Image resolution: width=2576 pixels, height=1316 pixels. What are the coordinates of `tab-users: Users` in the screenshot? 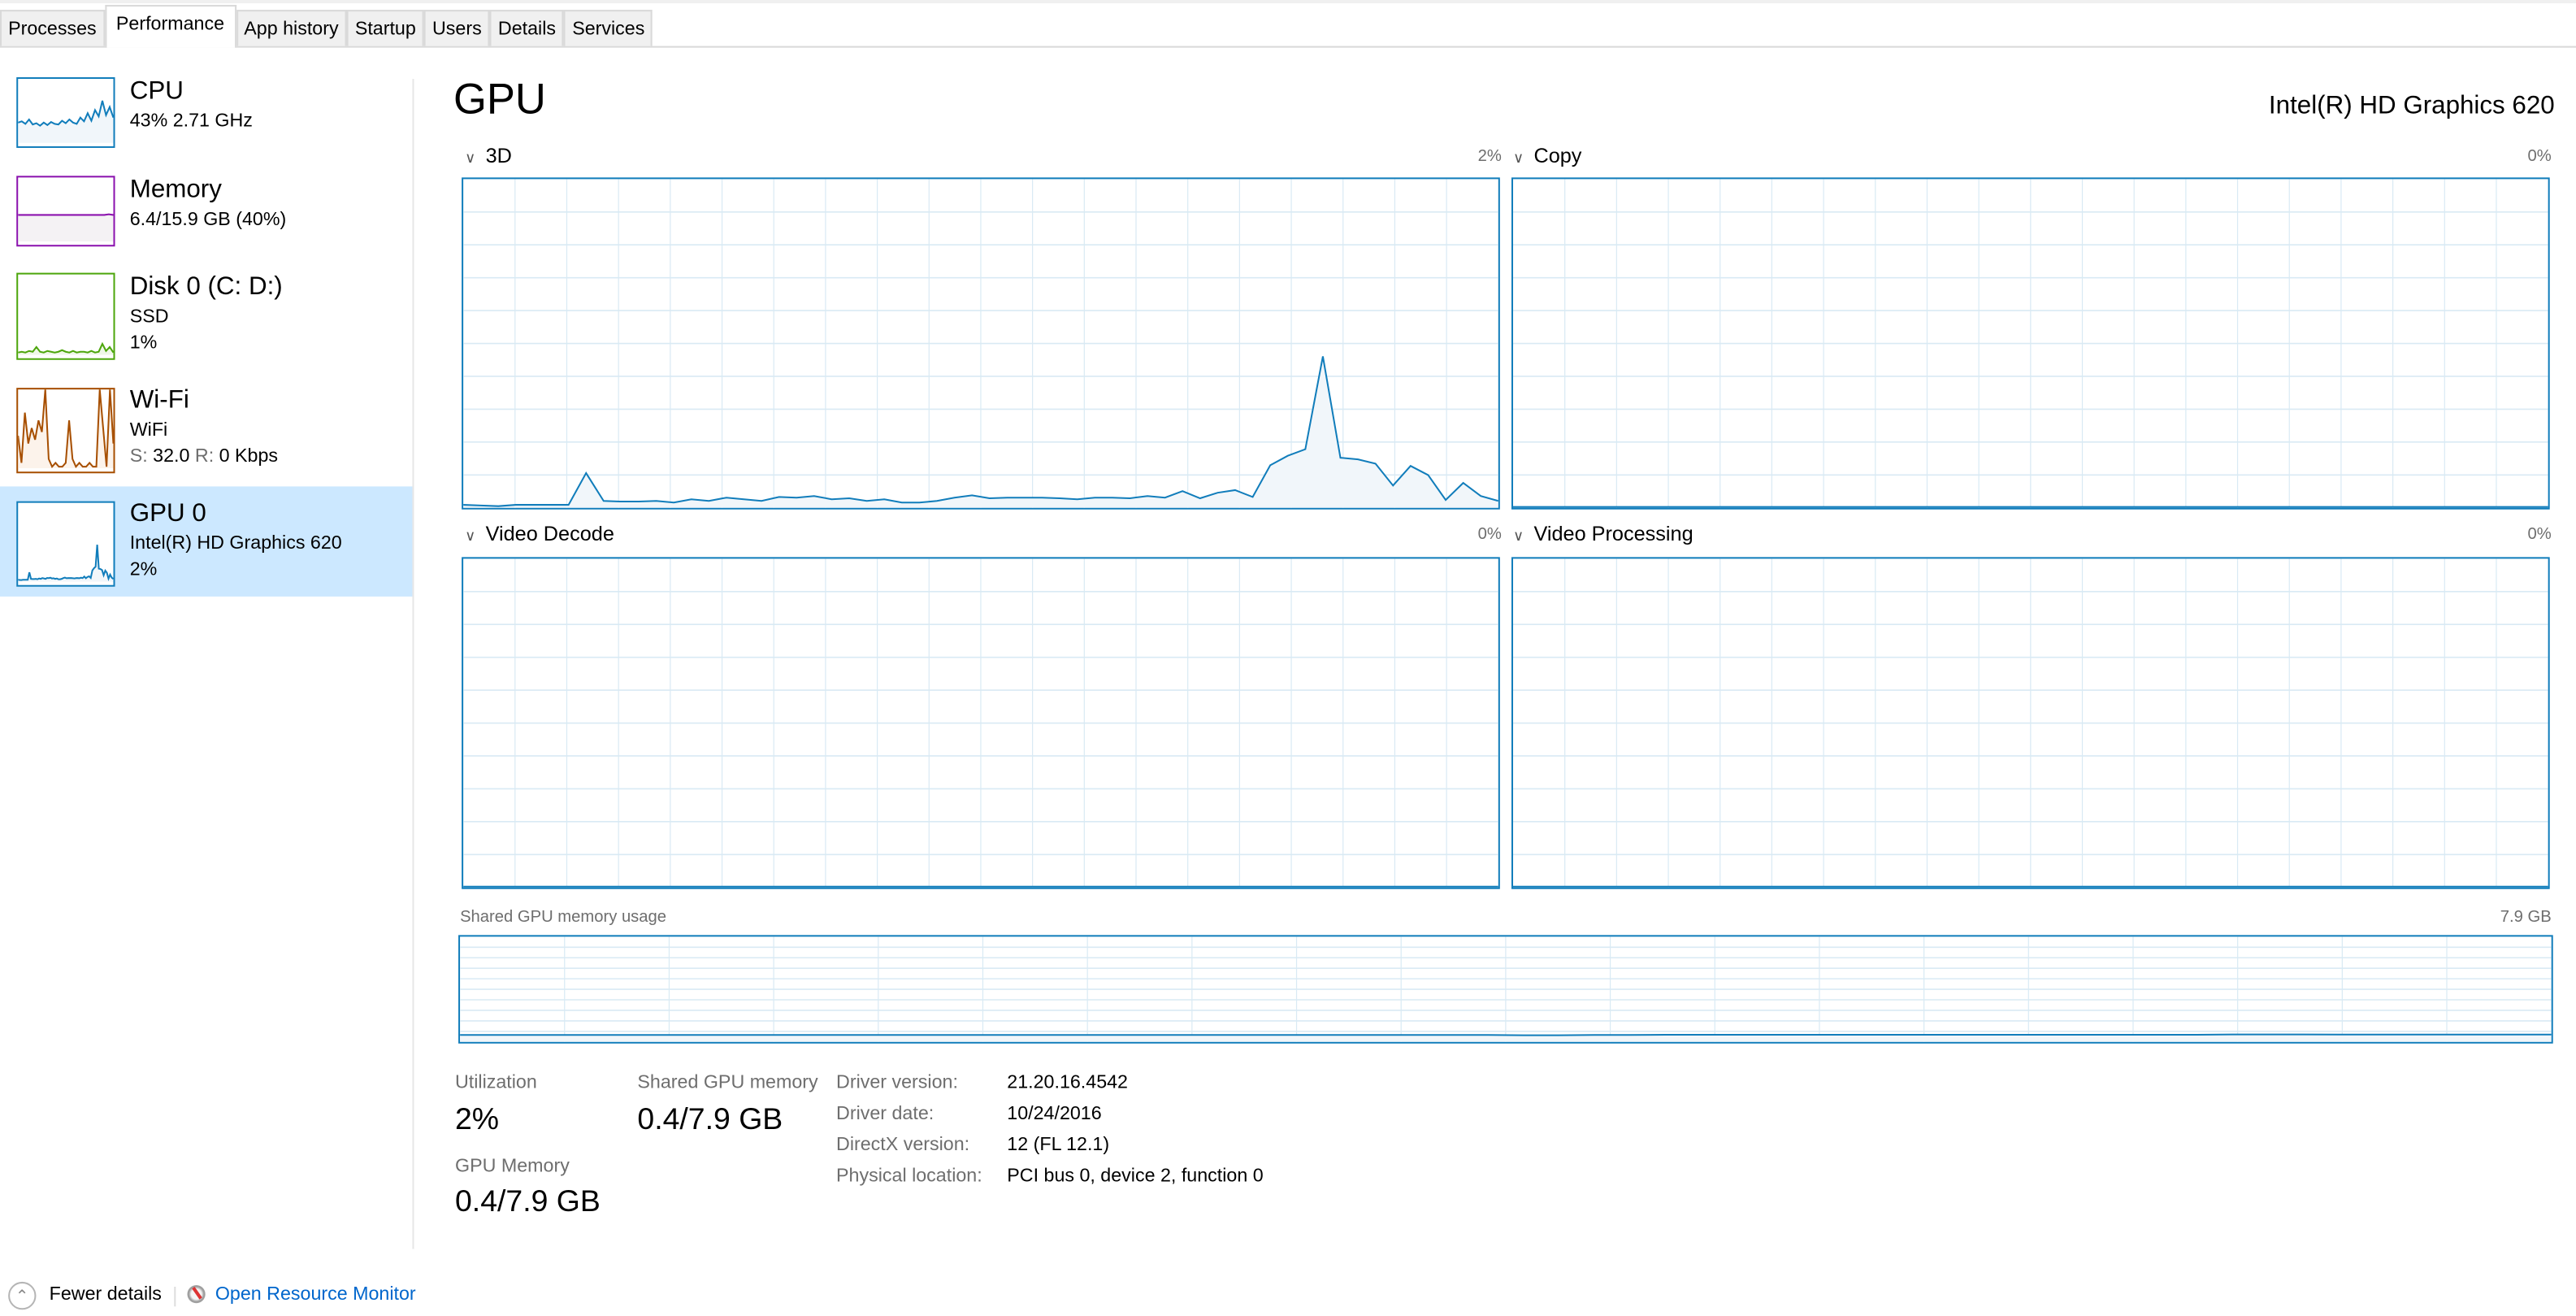 It's located at (456, 28).